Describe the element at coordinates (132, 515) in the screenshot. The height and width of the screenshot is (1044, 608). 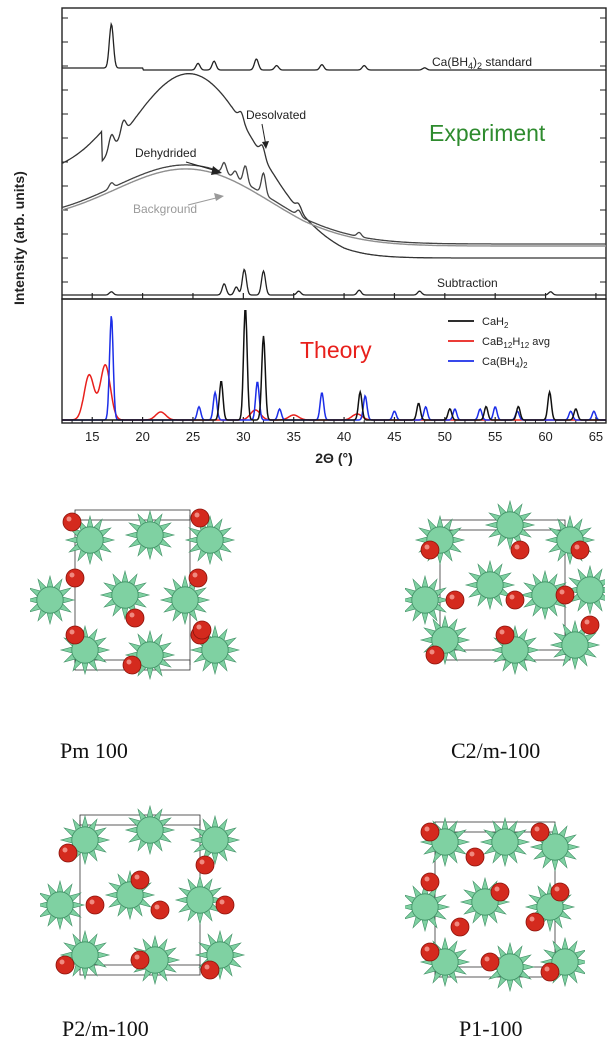
I see `unit-cell-edge` at that location.